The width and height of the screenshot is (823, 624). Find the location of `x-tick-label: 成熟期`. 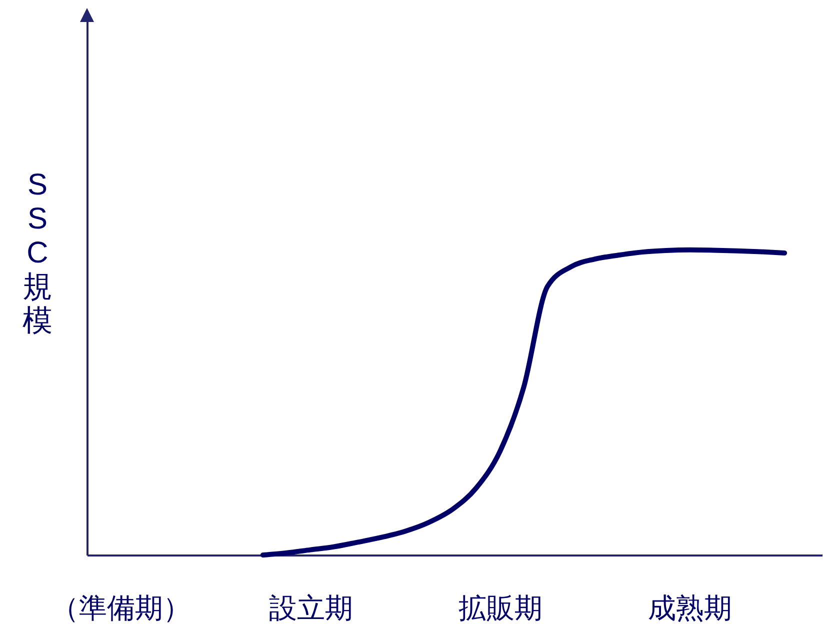

x-tick-label: 成熟期 is located at coordinates (690, 608).